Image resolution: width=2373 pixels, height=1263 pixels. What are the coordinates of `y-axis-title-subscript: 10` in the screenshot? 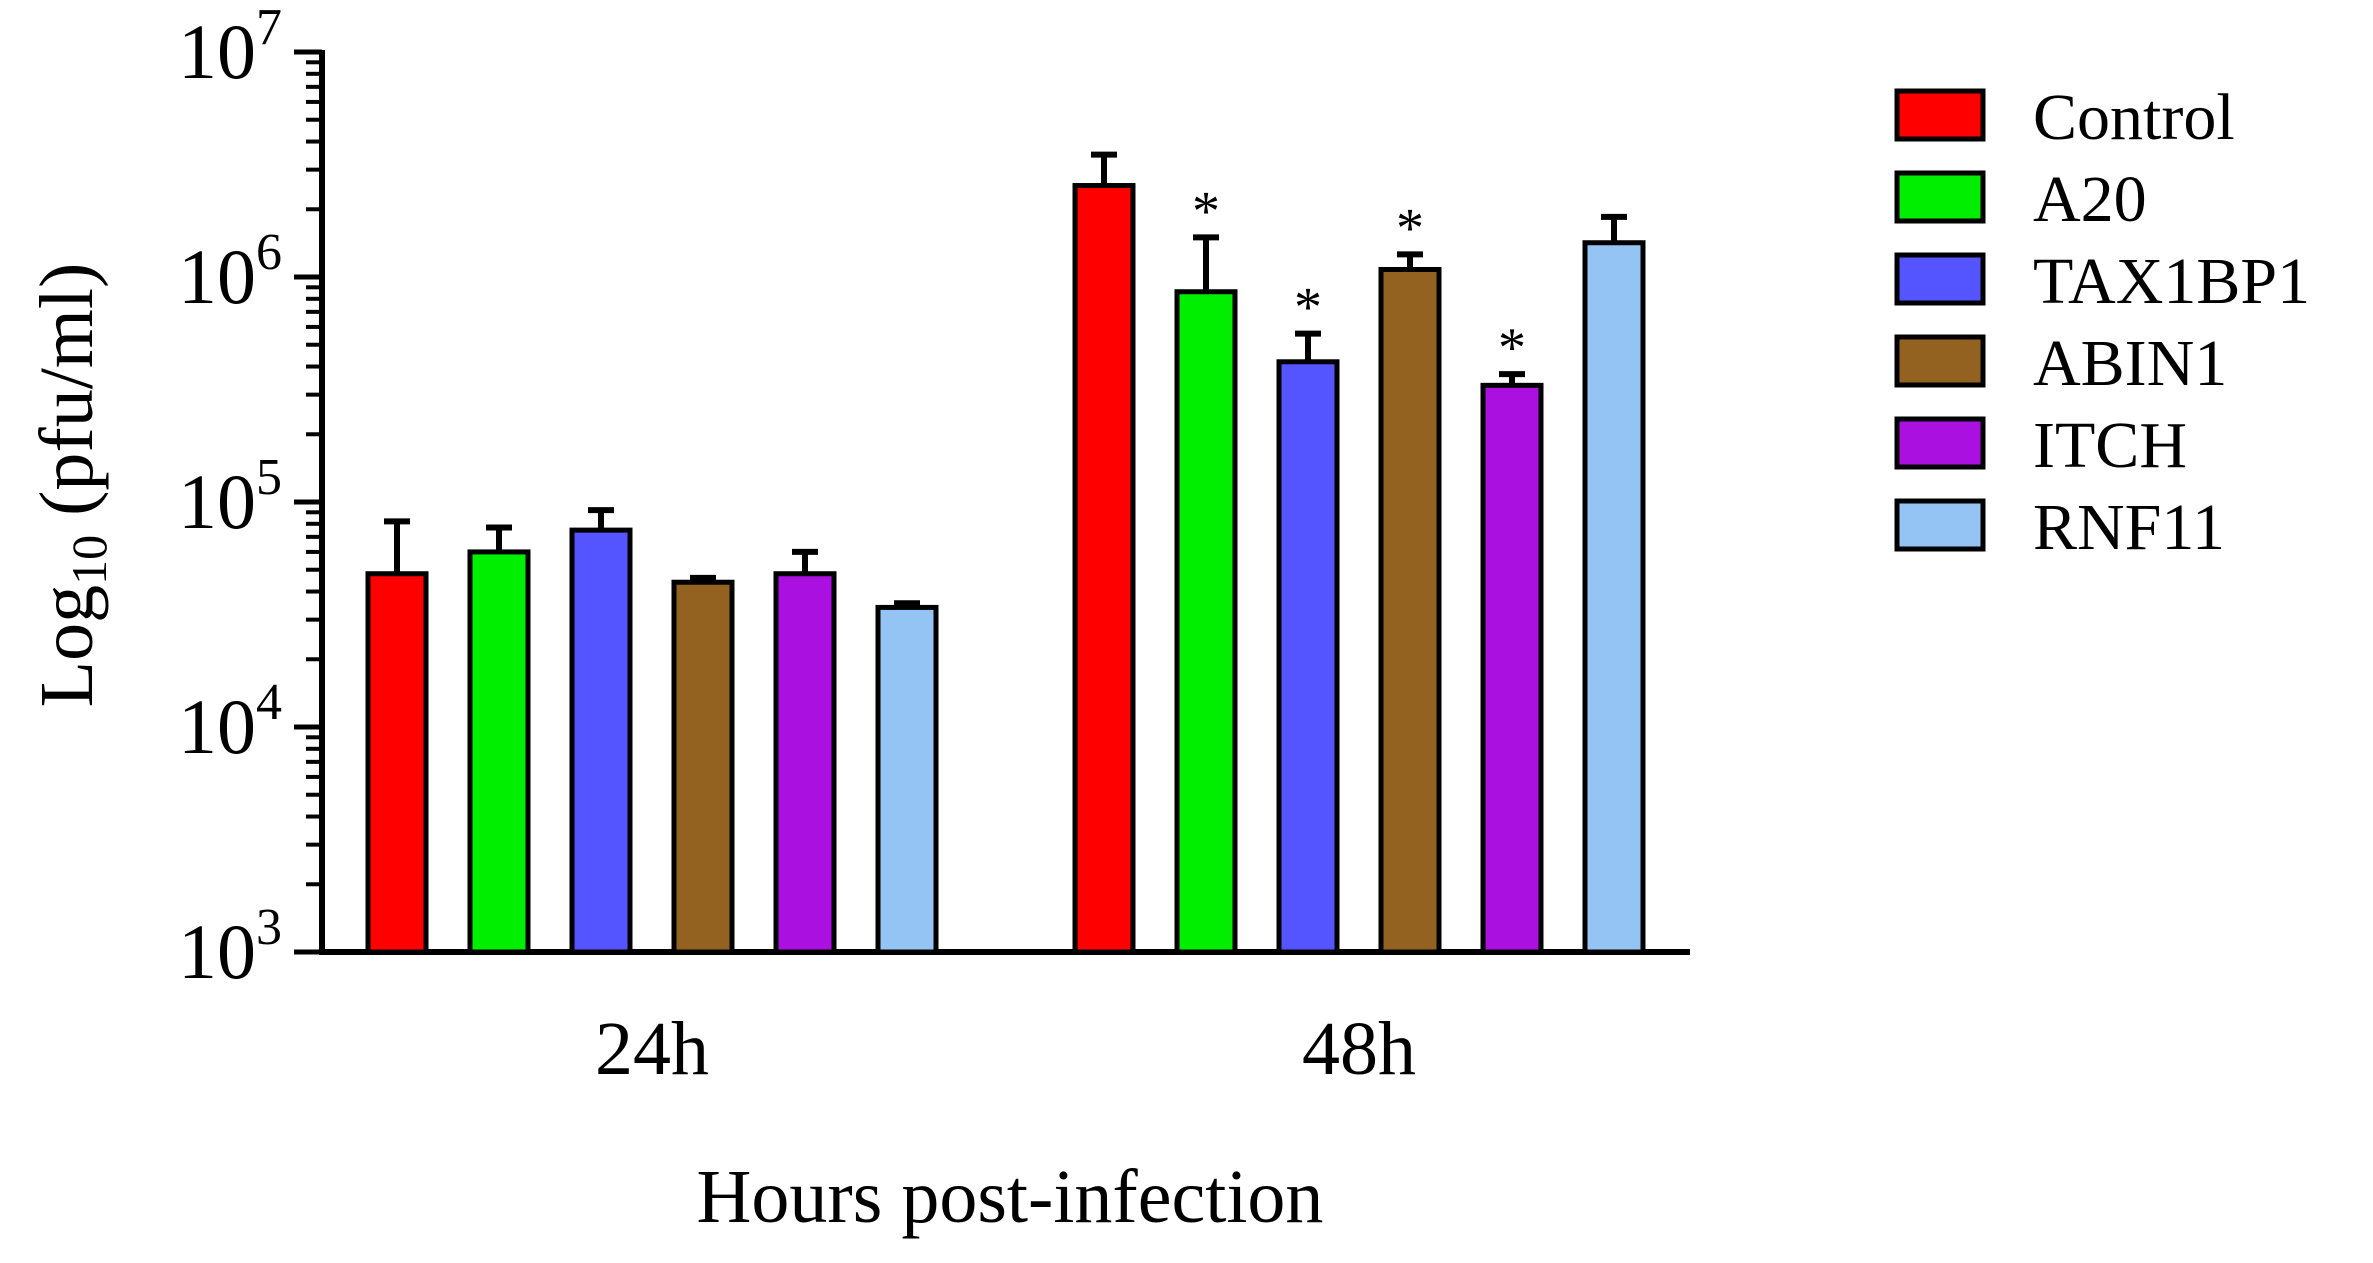 It's located at (89, 560).